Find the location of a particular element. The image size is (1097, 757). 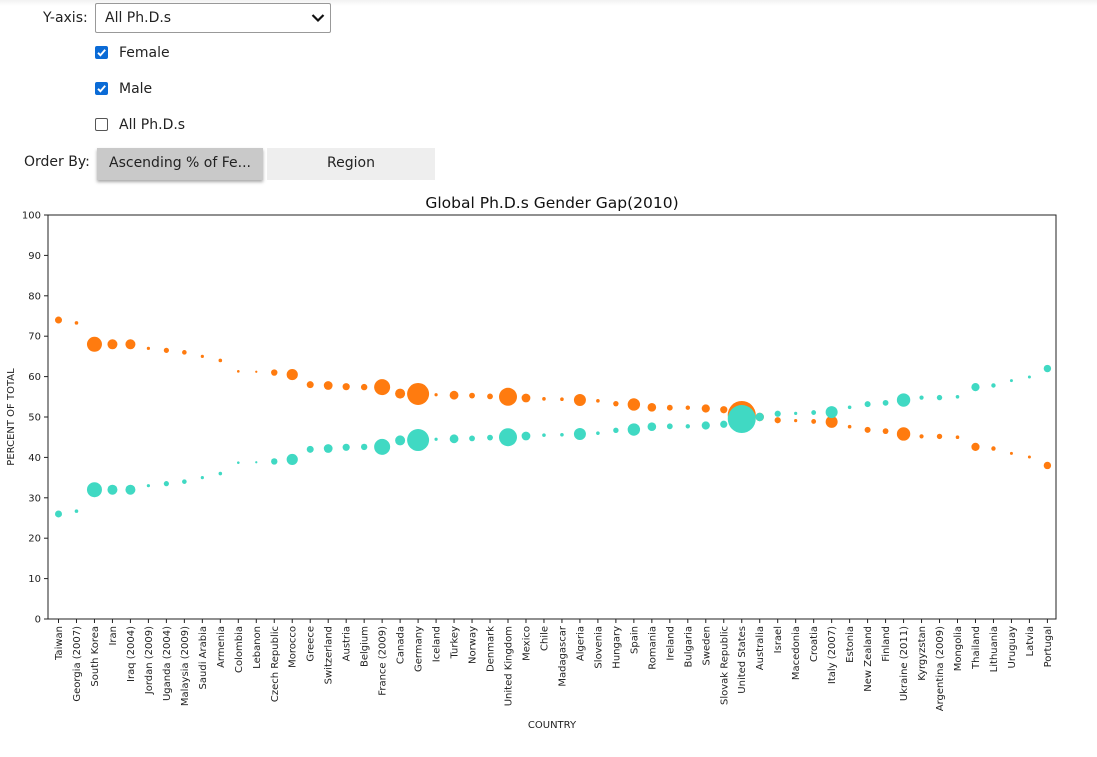

x-tick-label: Macedonia is located at coordinates (796, 653).